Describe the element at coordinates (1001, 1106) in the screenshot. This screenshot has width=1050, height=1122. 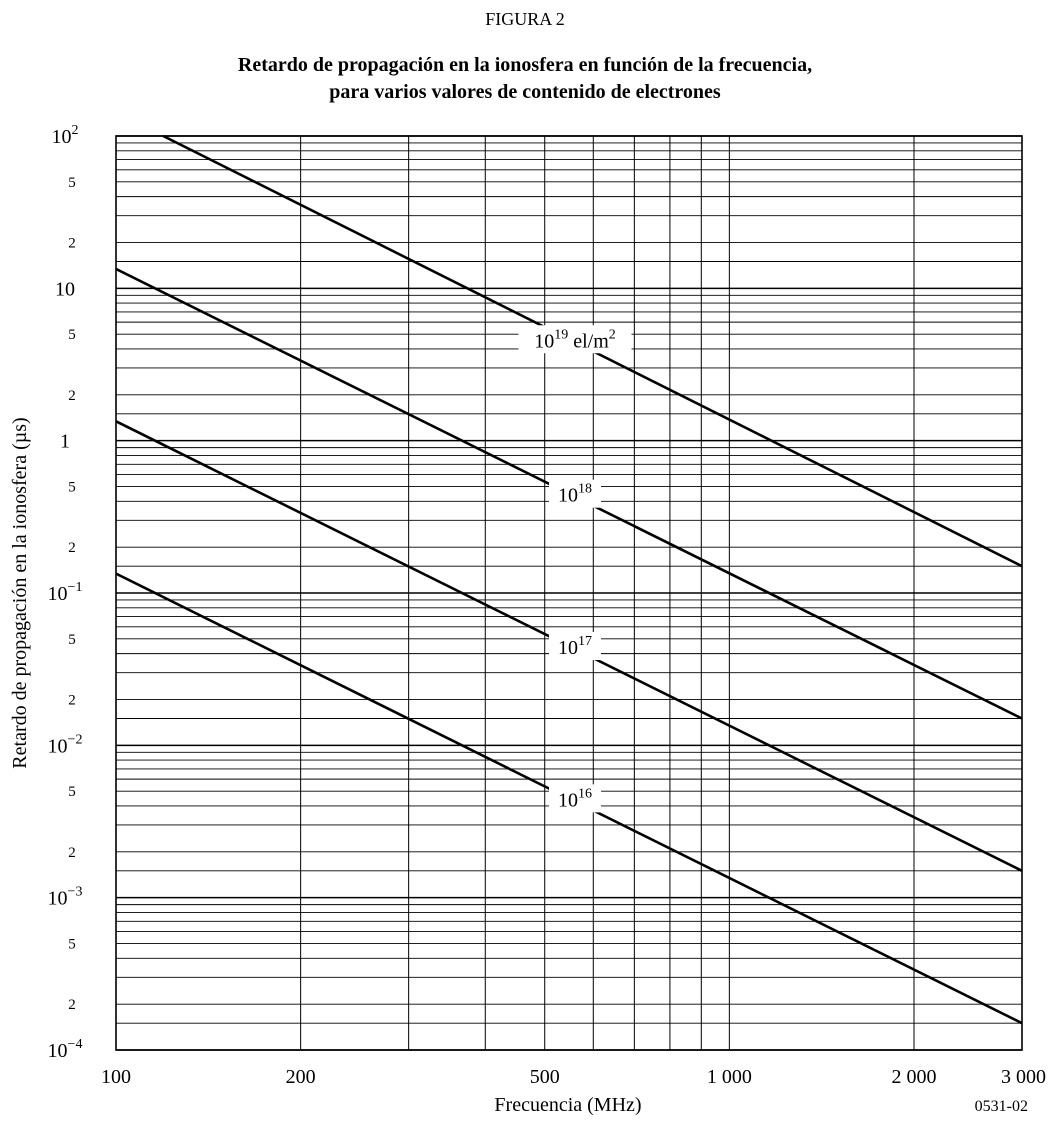
I see `figure-code: 0531-02` at that location.